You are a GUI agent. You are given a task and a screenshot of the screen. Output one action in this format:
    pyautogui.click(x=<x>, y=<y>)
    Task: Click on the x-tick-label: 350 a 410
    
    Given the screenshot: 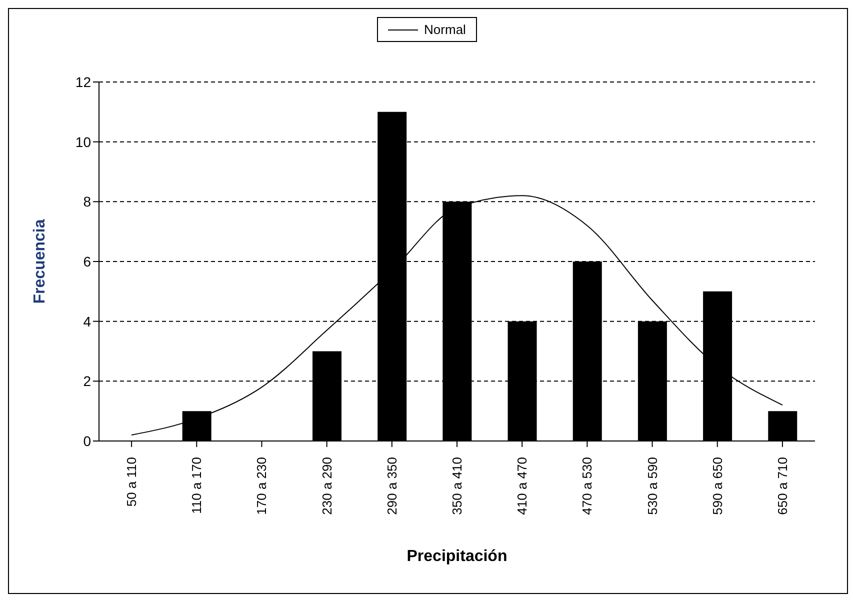 What is the action you would take?
    pyautogui.click(x=457, y=486)
    